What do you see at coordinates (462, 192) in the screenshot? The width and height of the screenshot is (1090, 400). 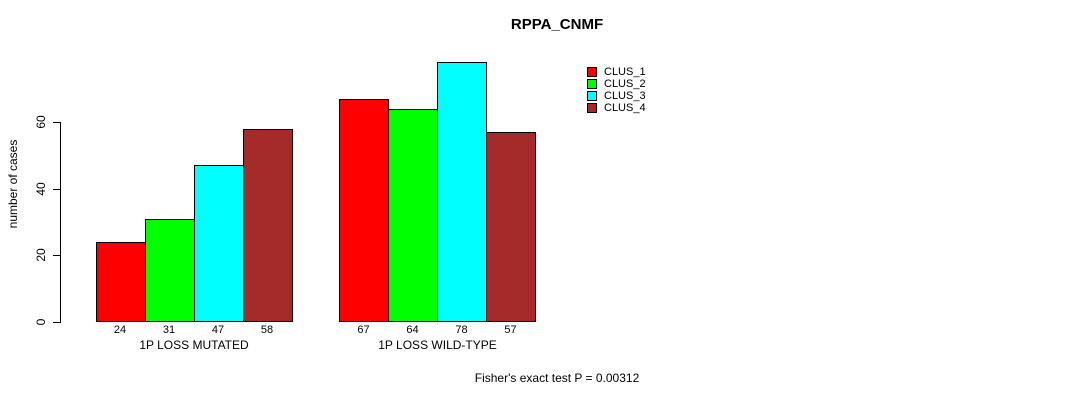 I see `bar-clus_3-group2` at bounding box center [462, 192].